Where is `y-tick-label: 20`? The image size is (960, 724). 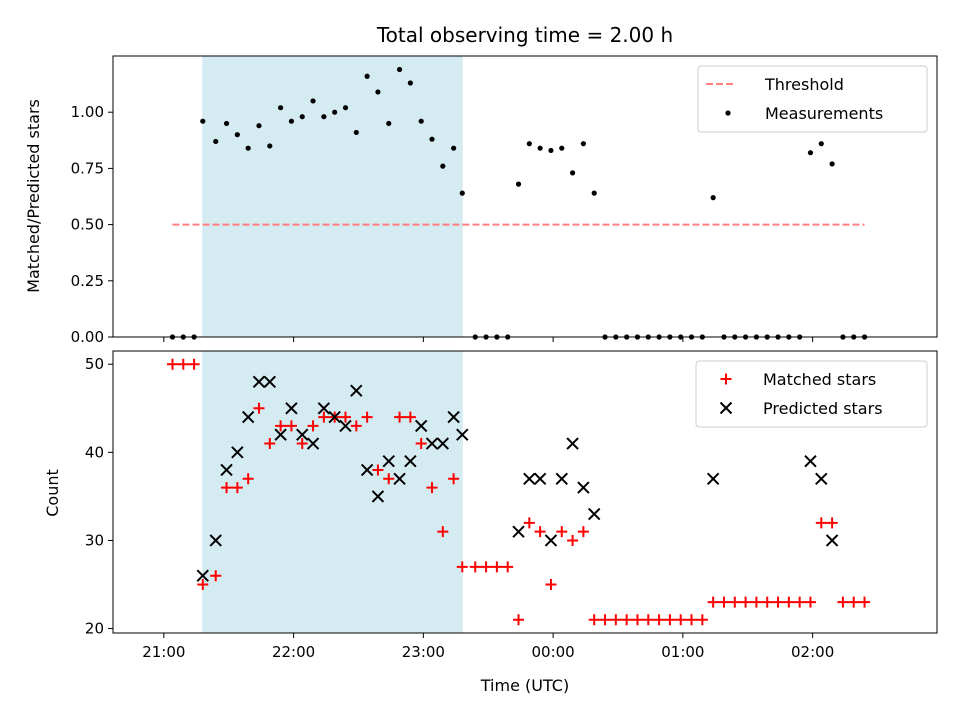 y-tick-label: 20 is located at coordinates (94, 629).